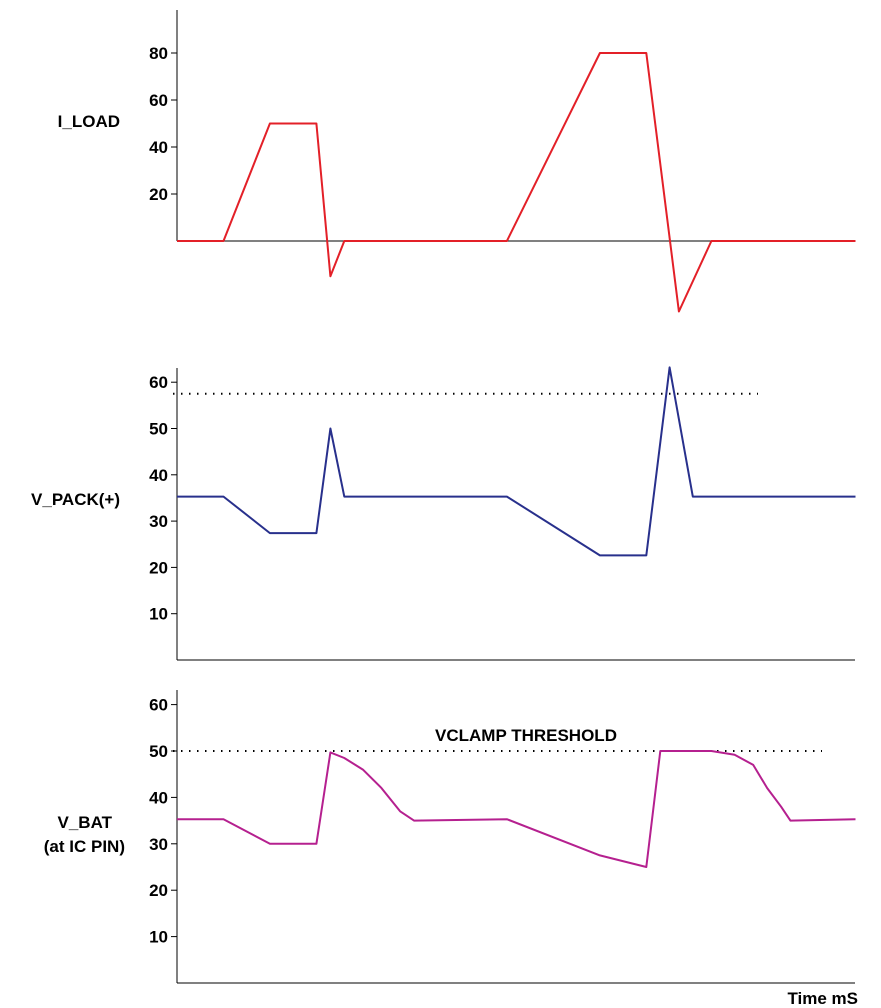  I want to click on v-pack-tick-label-40: 40, so click(158, 475).